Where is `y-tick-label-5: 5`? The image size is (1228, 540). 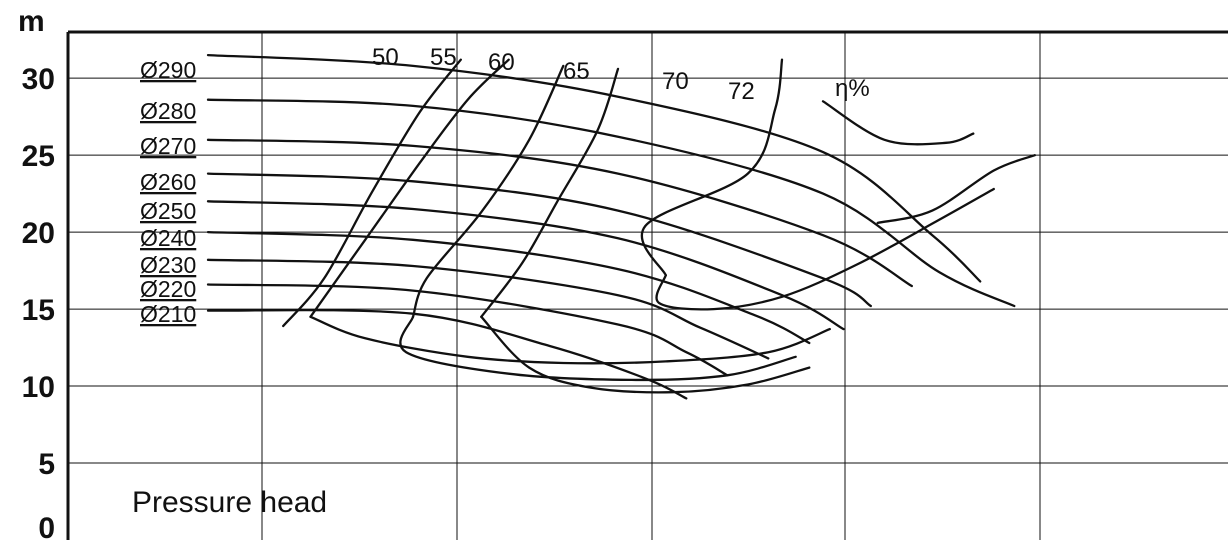 y-tick-label-5: 5 is located at coordinates (46, 464).